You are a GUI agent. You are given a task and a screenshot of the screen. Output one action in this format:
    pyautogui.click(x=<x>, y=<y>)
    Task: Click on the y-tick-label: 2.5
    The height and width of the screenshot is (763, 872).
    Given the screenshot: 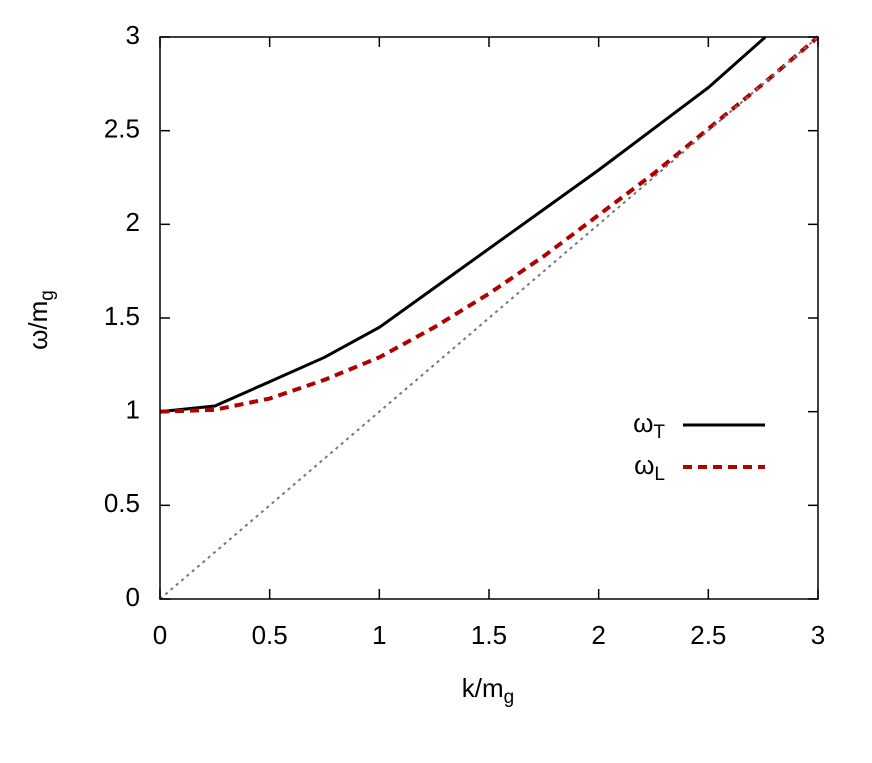 What is the action you would take?
    pyautogui.click(x=122, y=129)
    